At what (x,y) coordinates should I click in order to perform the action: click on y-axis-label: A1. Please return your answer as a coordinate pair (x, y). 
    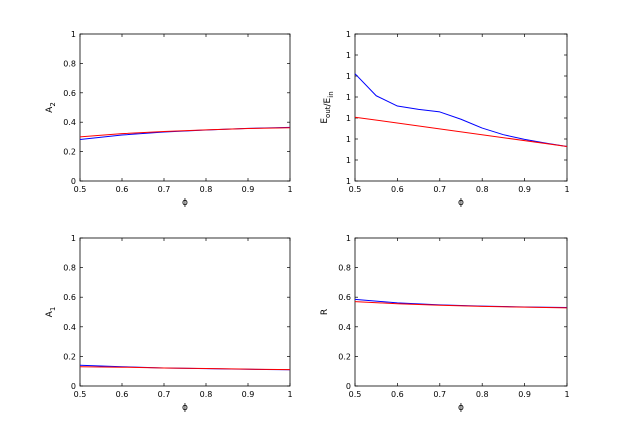
    Looking at the image, I should click on (51, 312).